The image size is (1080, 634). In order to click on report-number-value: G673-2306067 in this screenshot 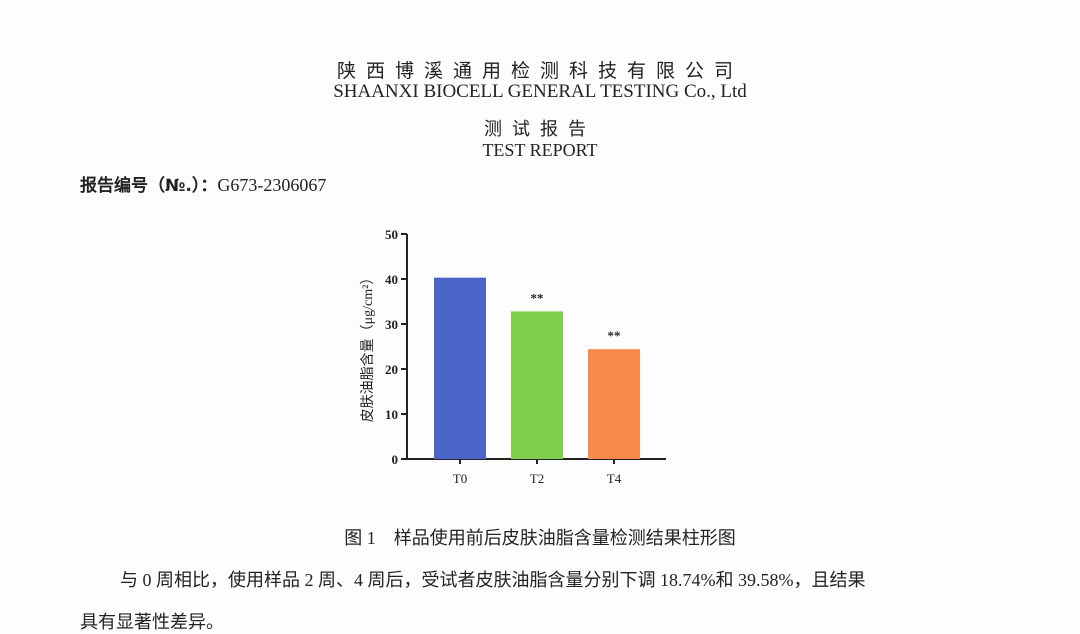, I will do `click(272, 185)`.